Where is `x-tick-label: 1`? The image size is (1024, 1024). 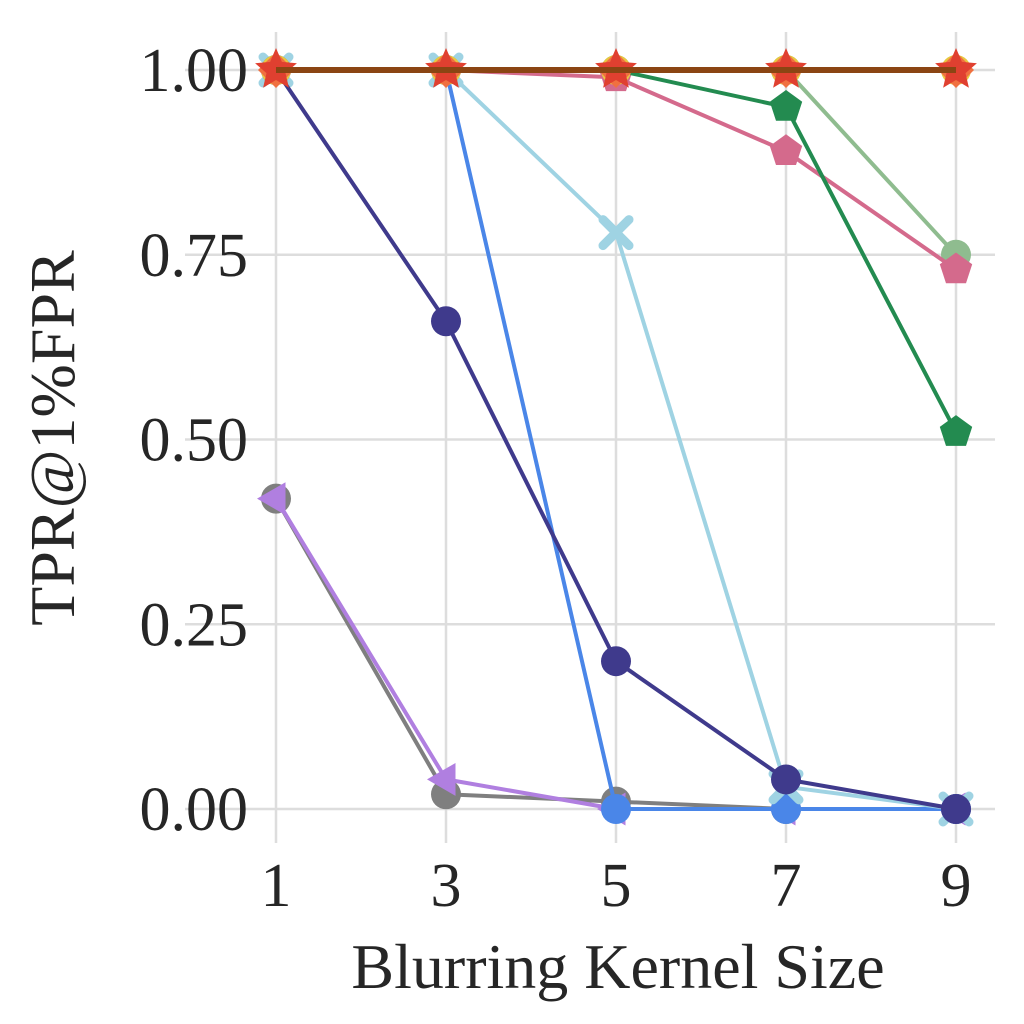
x-tick-label: 1 is located at coordinates (276, 886).